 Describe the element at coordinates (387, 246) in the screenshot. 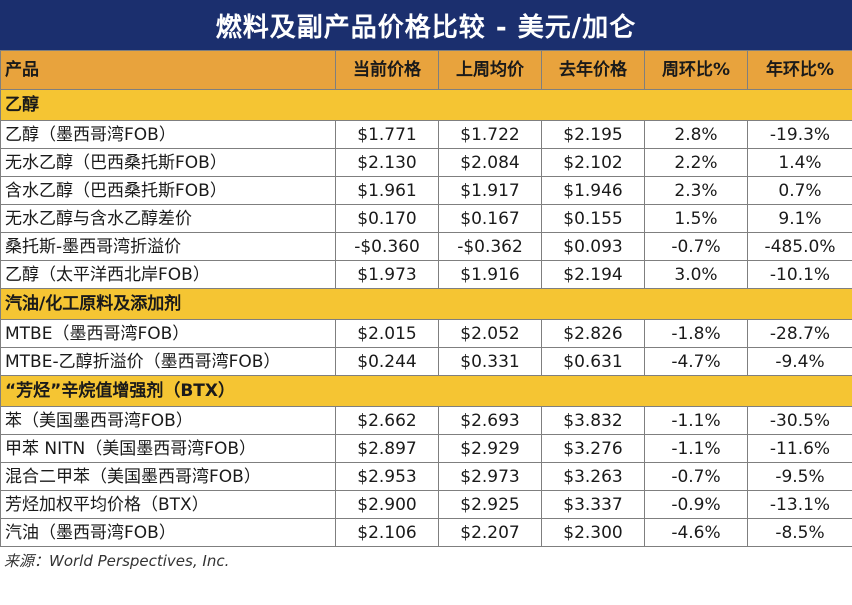

I see `current-price: -$0.360` at that location.